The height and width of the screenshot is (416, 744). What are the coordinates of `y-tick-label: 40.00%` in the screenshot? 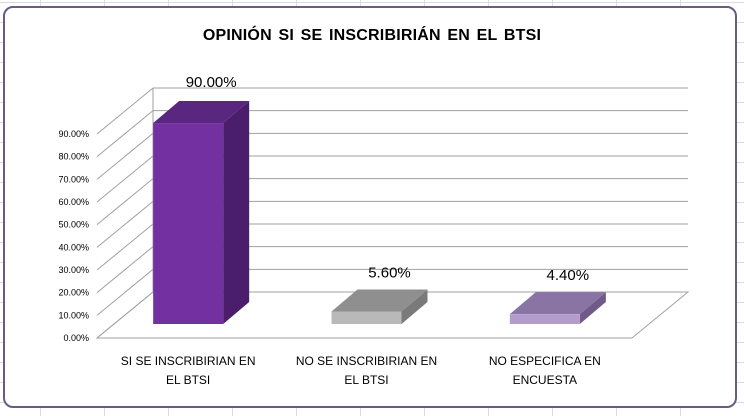 It's located at (73, 247).